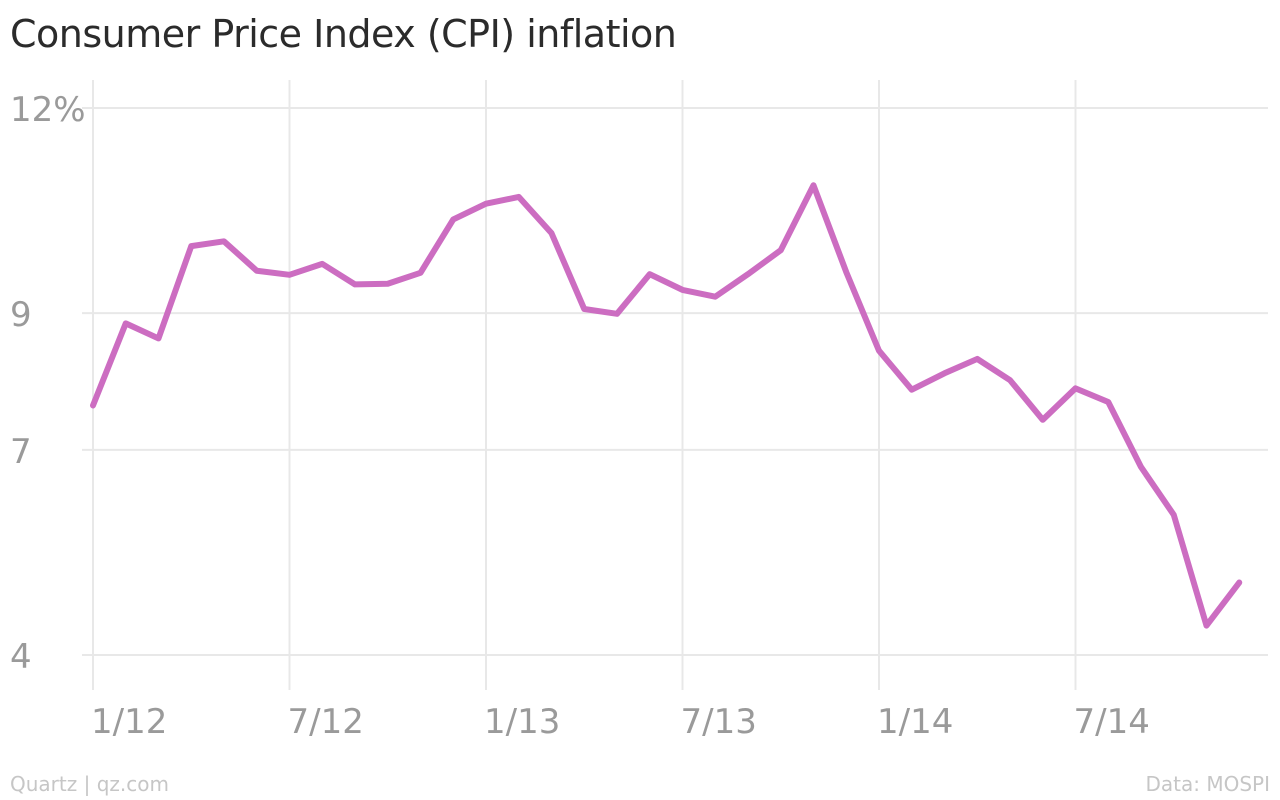 This screenshot has width=1280, height=800. I want to click on y-tick-label: 9, so click(21, 315).